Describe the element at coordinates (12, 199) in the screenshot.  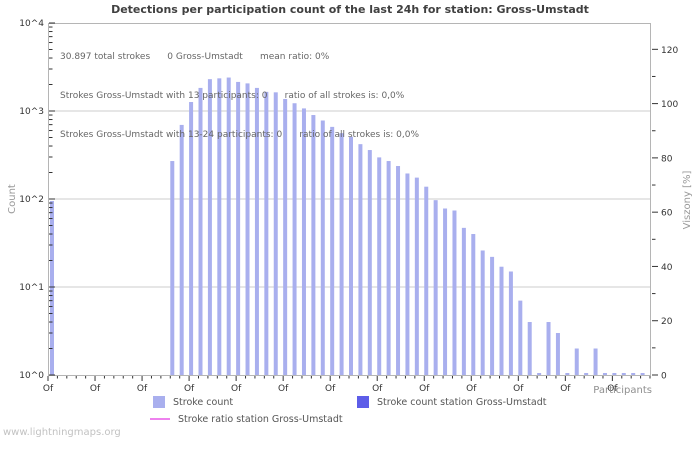
I see `left-axis-title: Count` at that location.